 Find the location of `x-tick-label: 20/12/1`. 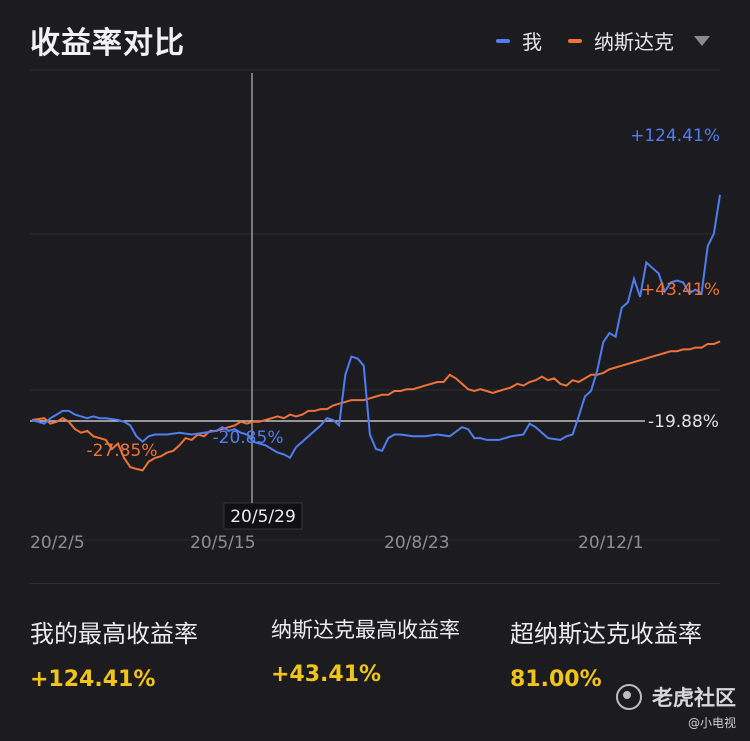

x-tick-label: 20/12/1 is located at coordinates (611, 543).